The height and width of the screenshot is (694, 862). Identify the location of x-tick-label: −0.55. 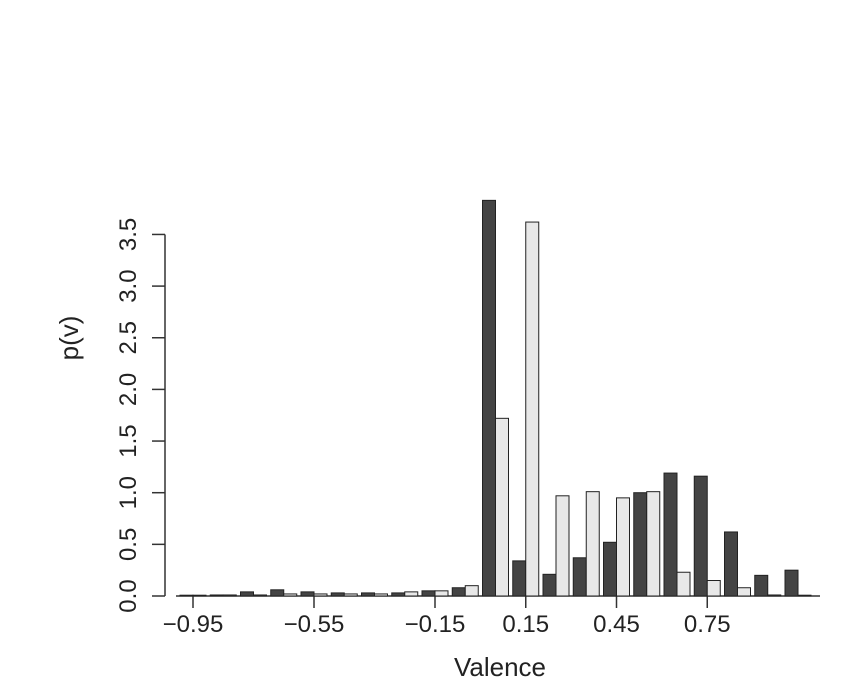
(314, 624).